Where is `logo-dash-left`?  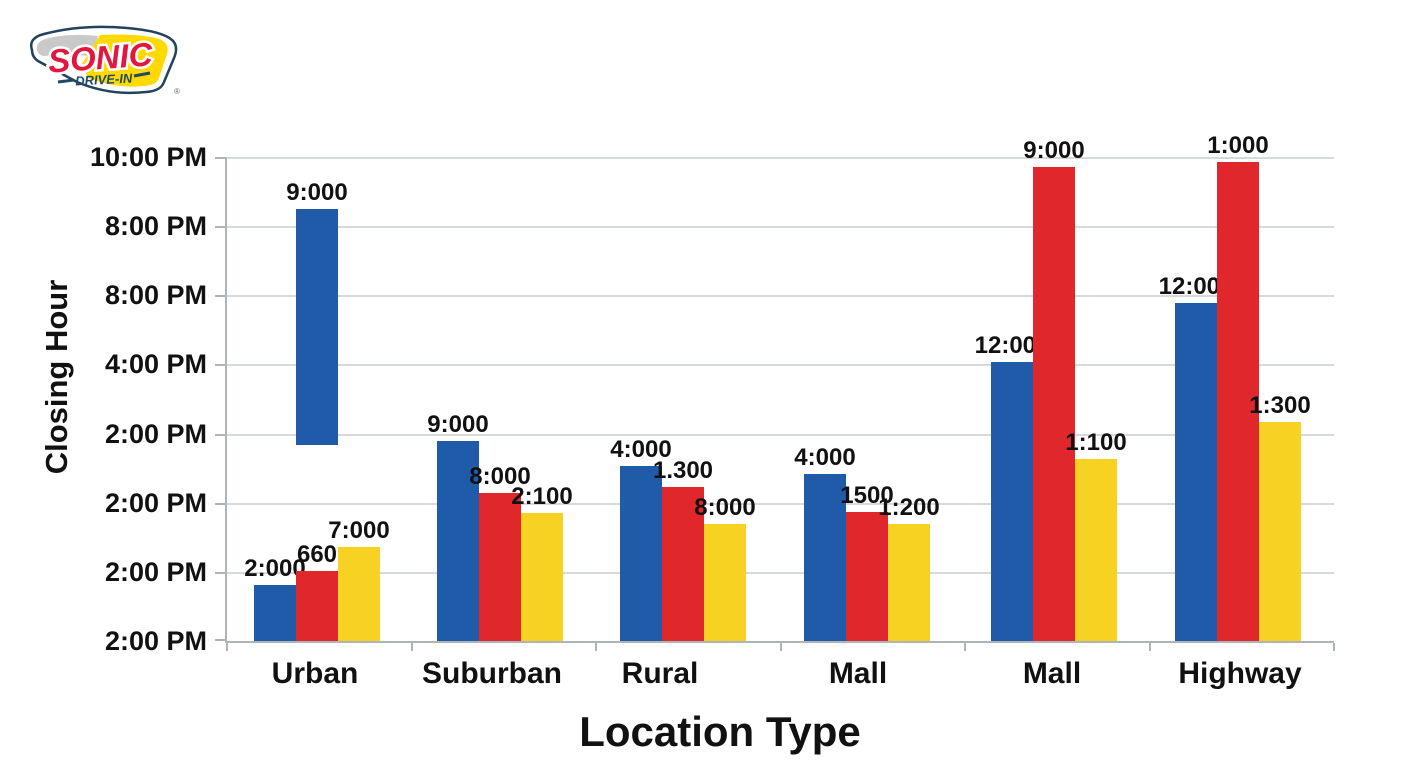
logo-dash-left is located at coordinates (66, 81).